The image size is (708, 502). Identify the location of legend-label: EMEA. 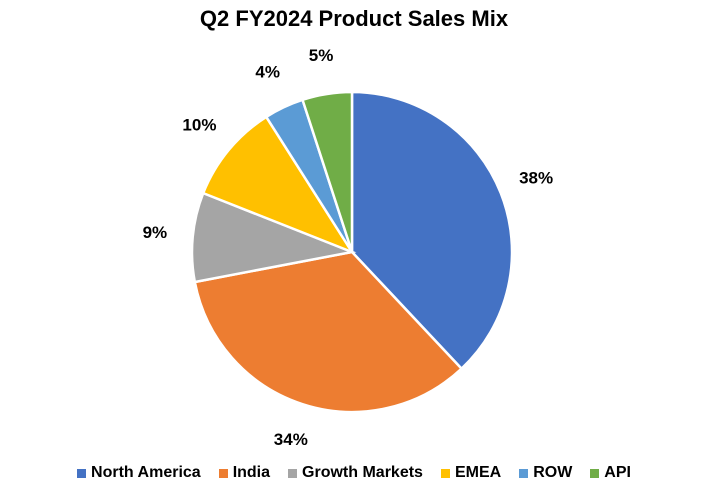
(478, 472).